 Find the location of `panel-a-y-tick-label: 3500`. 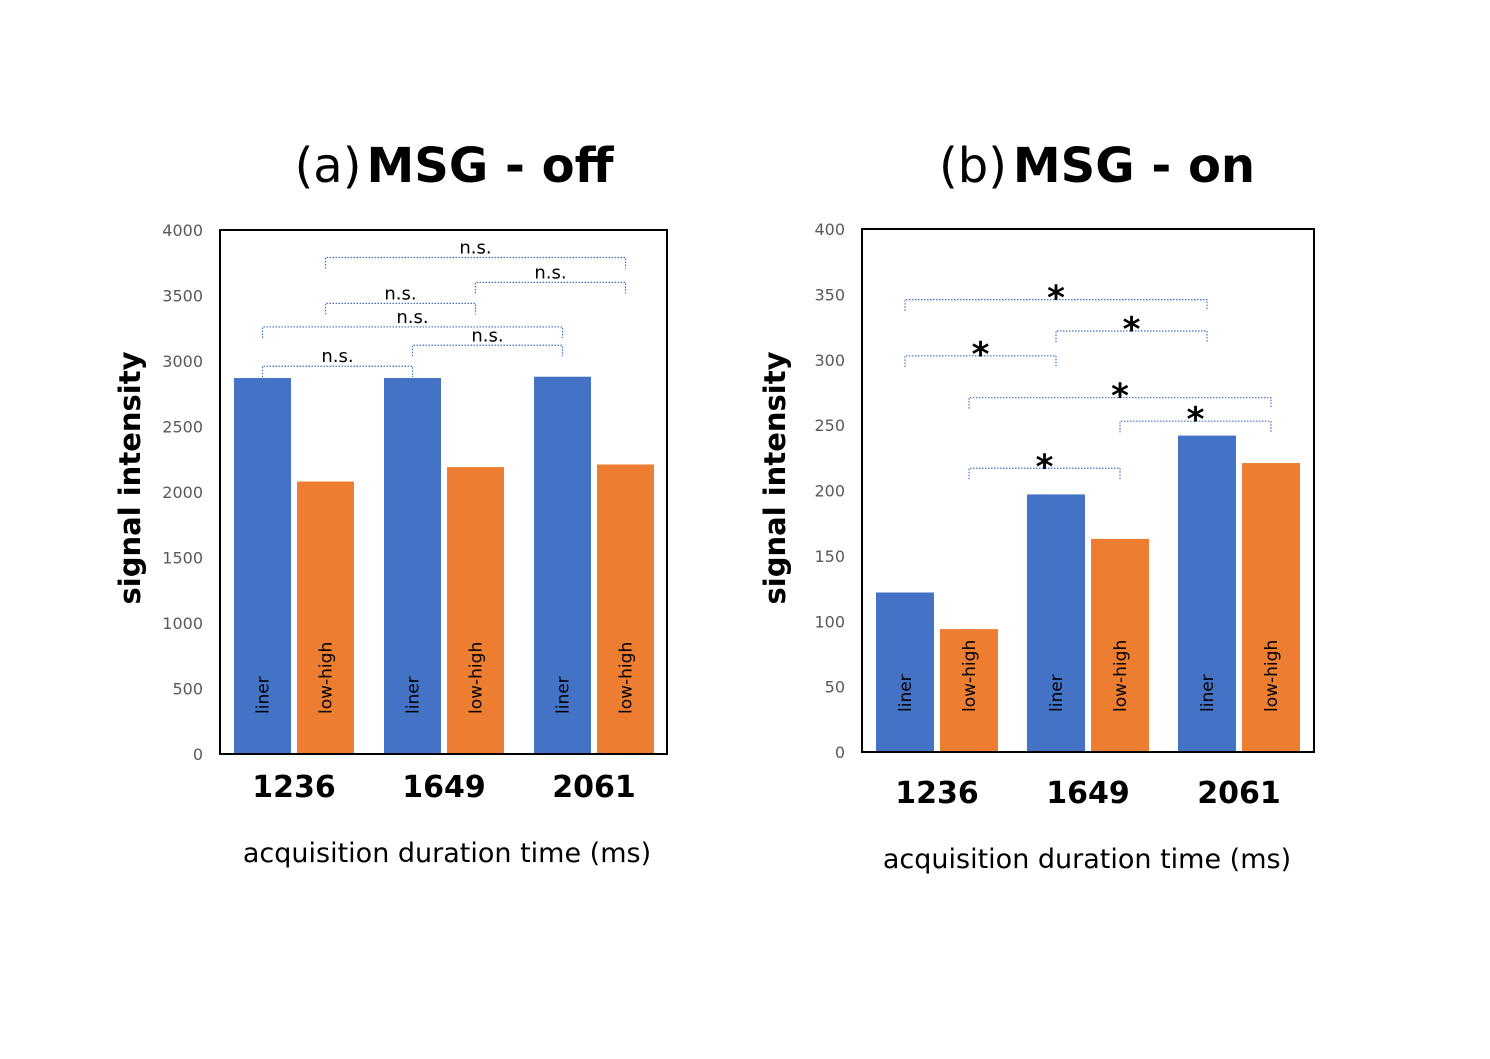

panel-a-y-tick-label: 3500 is located at coordinates (182, 296).